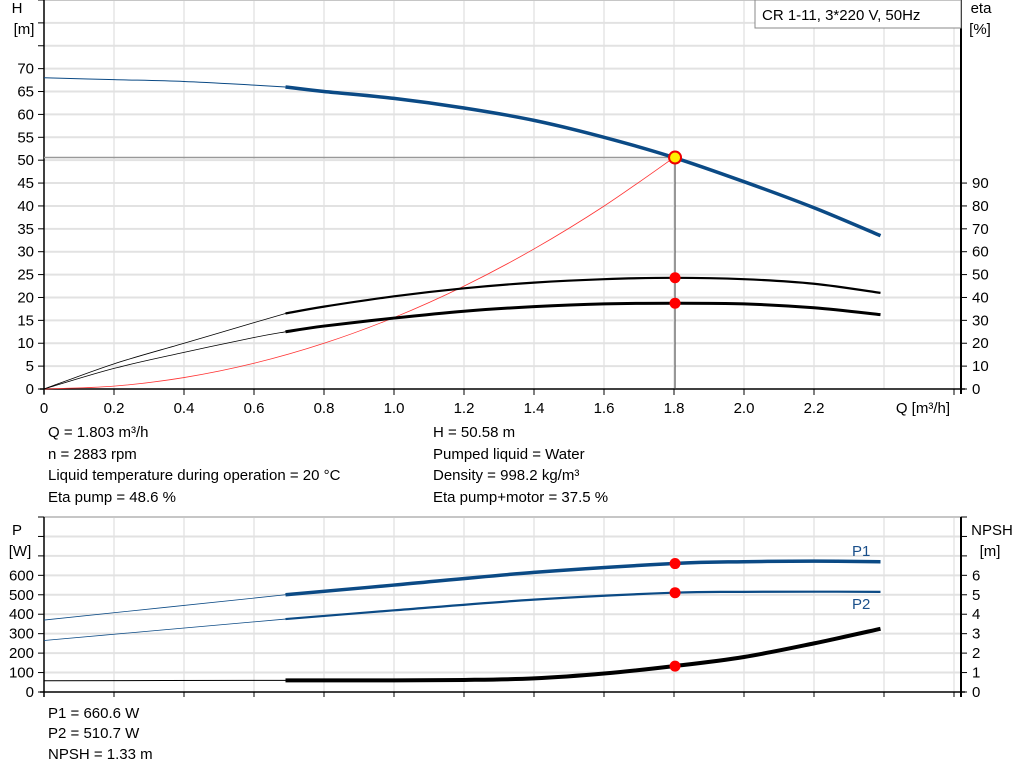 The width and height of the screenshot is (1024, 781). Describe the element at coordinates (521, 497) in the screenshot. I see `info-eta-total: Eta pump+motor = 37.5 %` at that location.